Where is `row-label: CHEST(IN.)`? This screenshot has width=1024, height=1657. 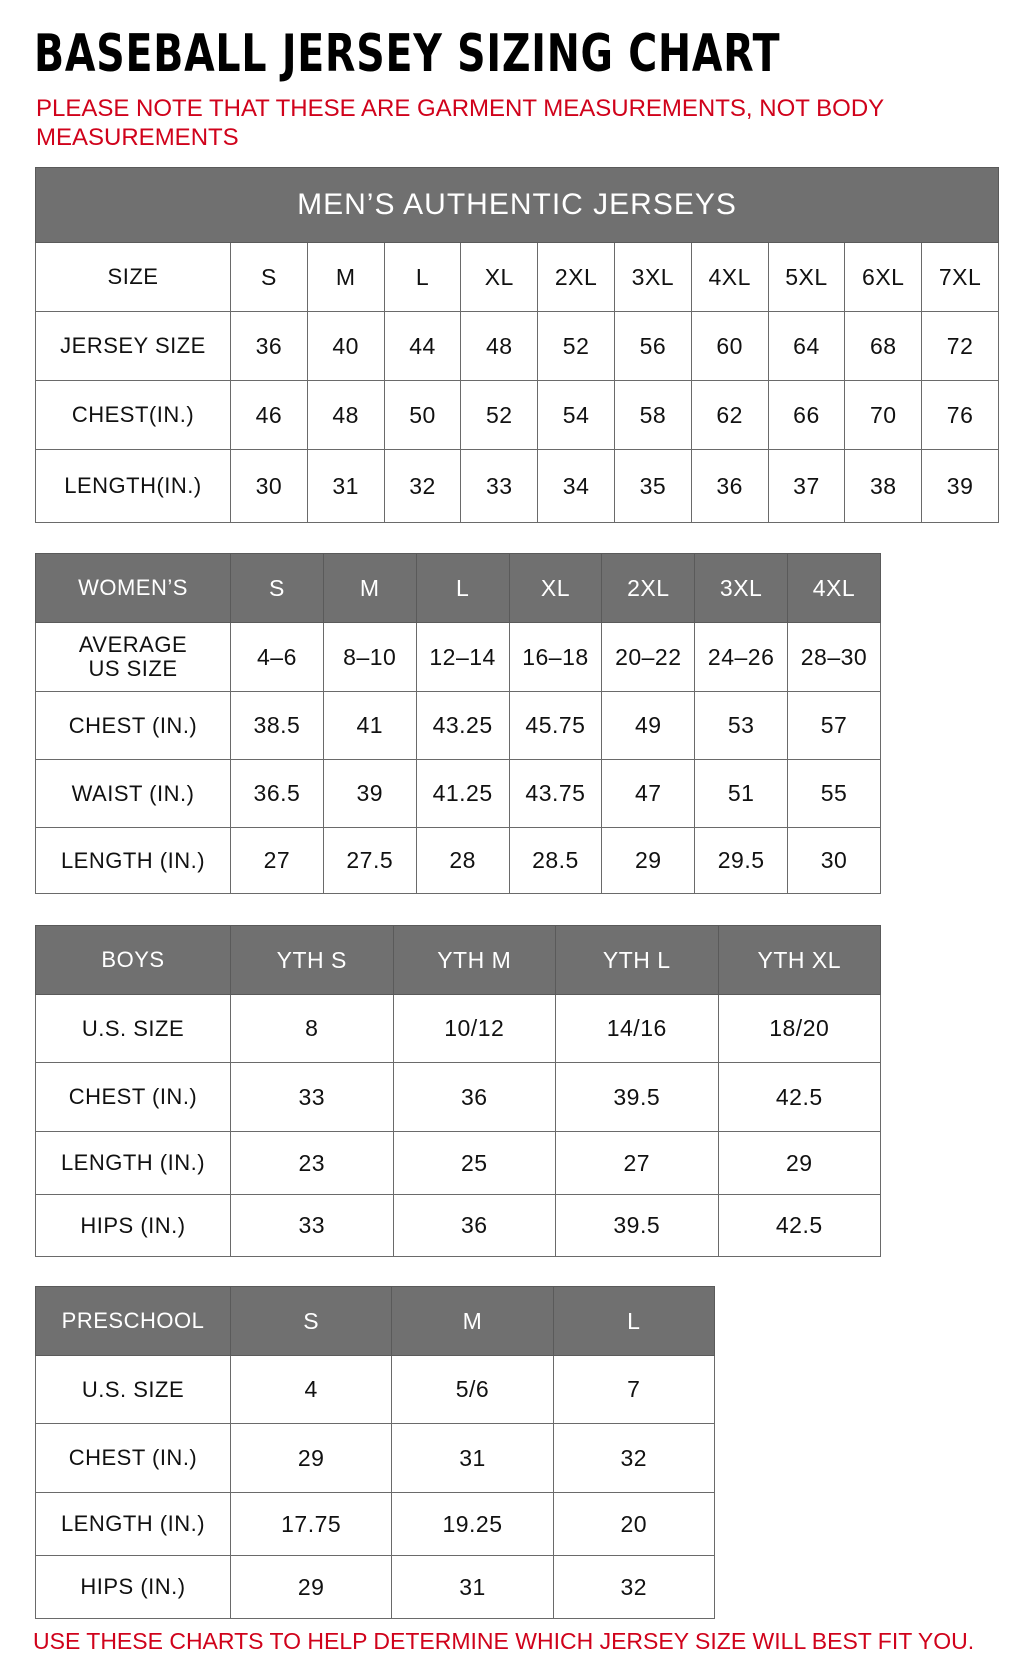
row-label: CHEST(IN.) is located at coordinates (133, 415).